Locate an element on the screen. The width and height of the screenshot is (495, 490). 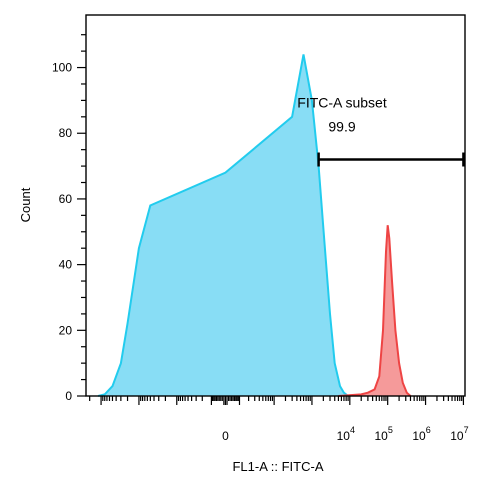
y-tick-label: 60 is located at coordinates (66, 199).